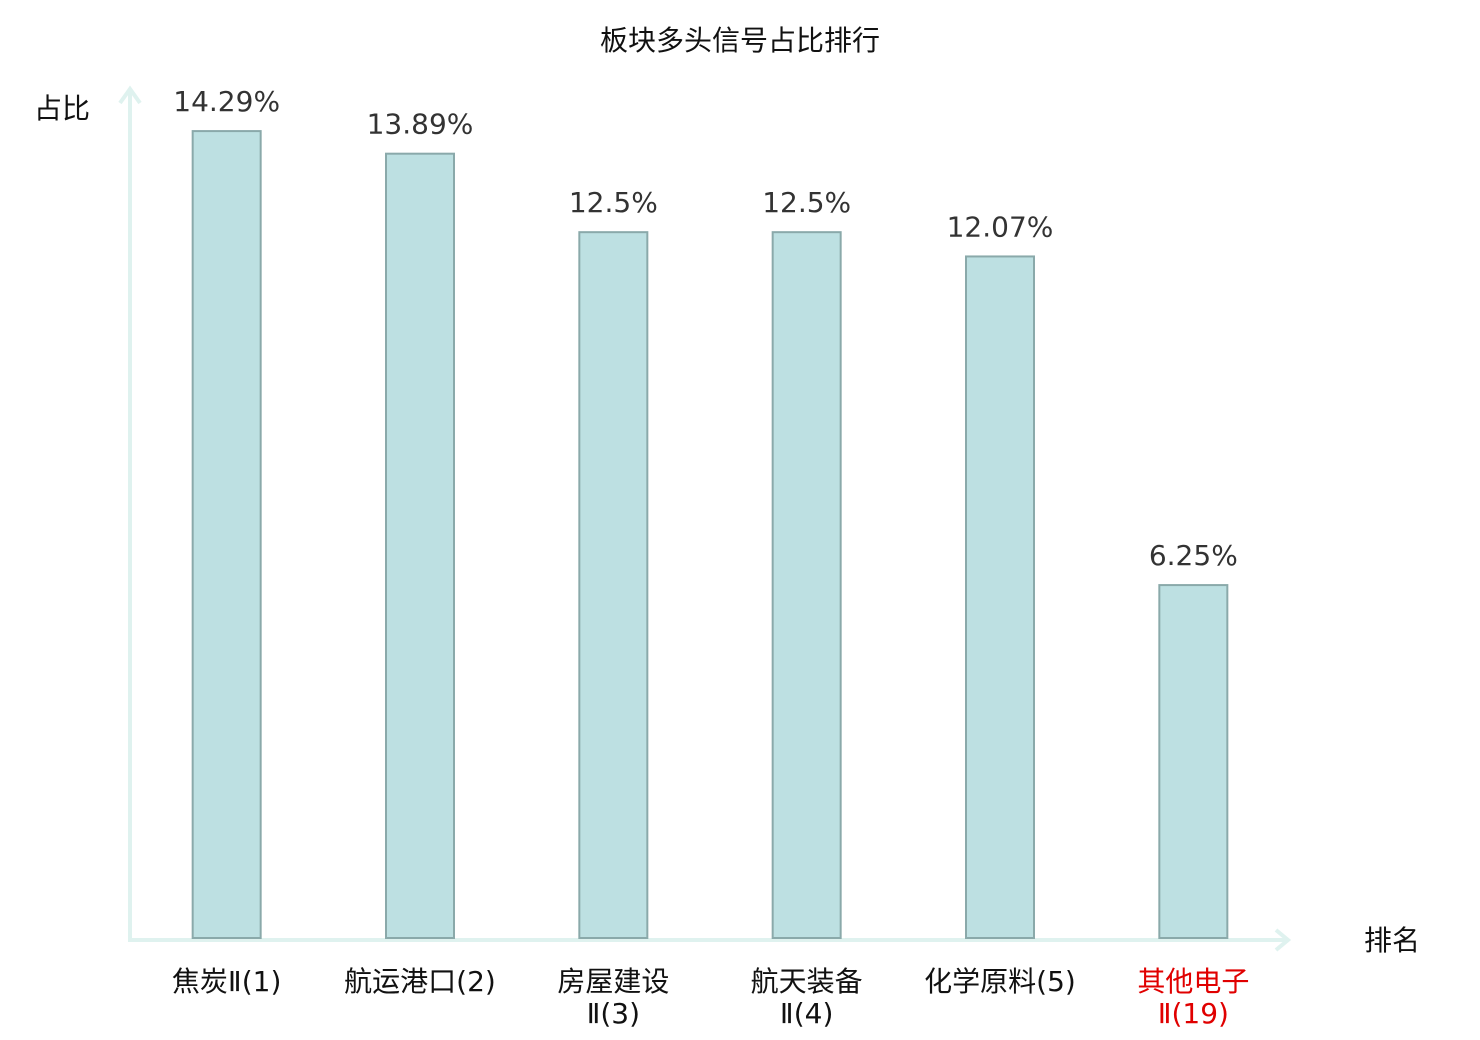 The height and width of the screenshot is (1040, 1480). What do you see at coordinates (130, 95) in the screenshot?
I see `y-axis-arrow` at bounding box center [130, 95].